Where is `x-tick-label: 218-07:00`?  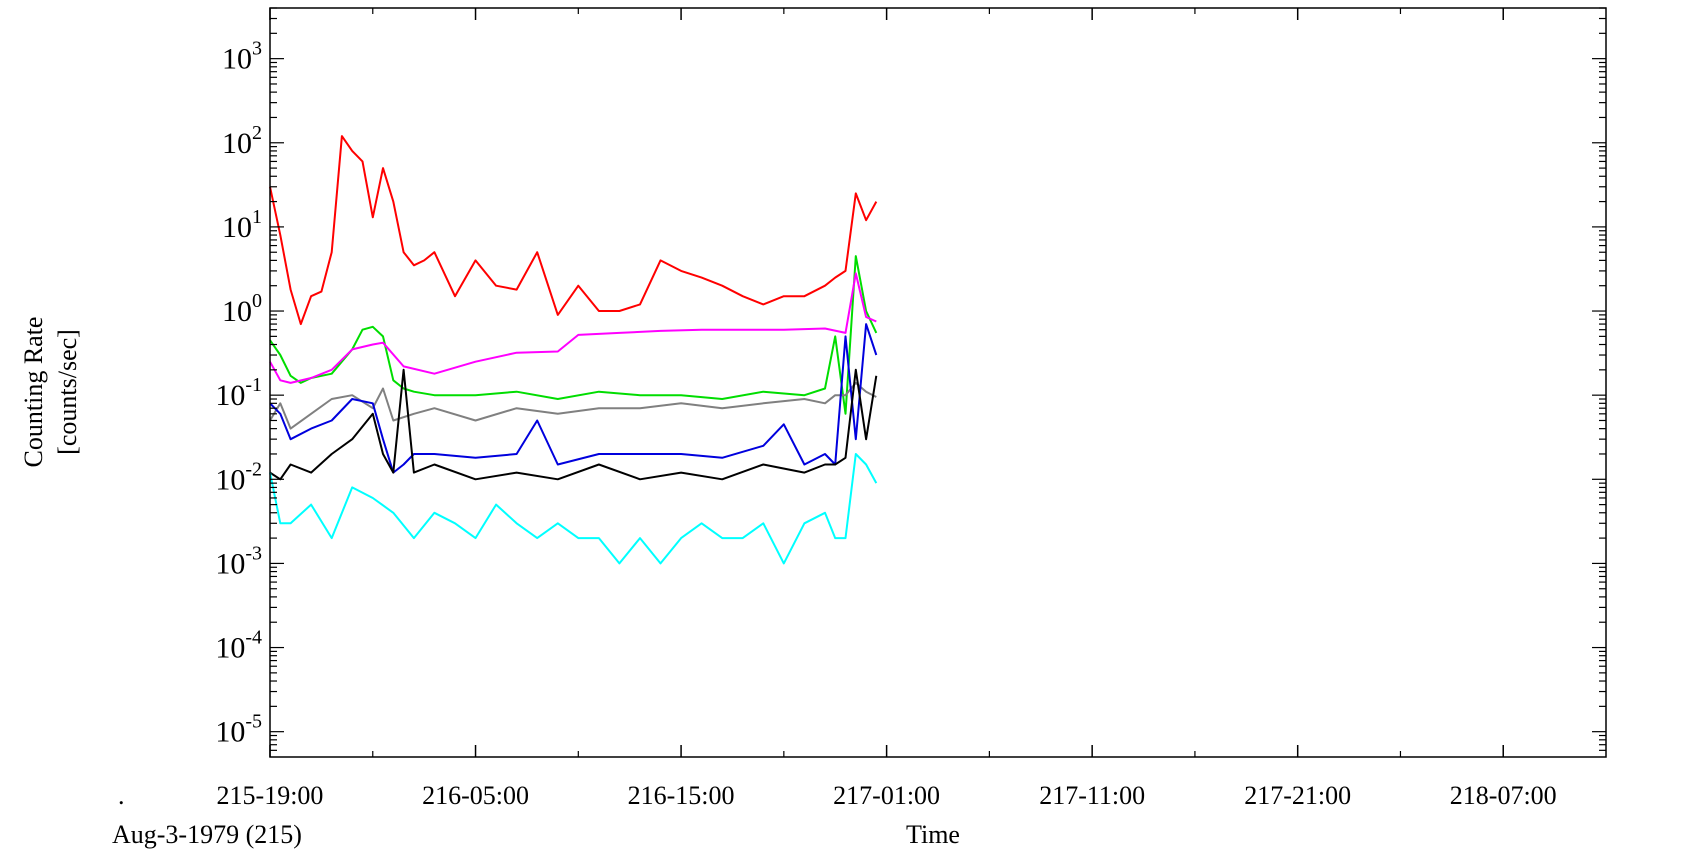
x-tick-label: 218-07:00 is located at coordinates (1503, 795).